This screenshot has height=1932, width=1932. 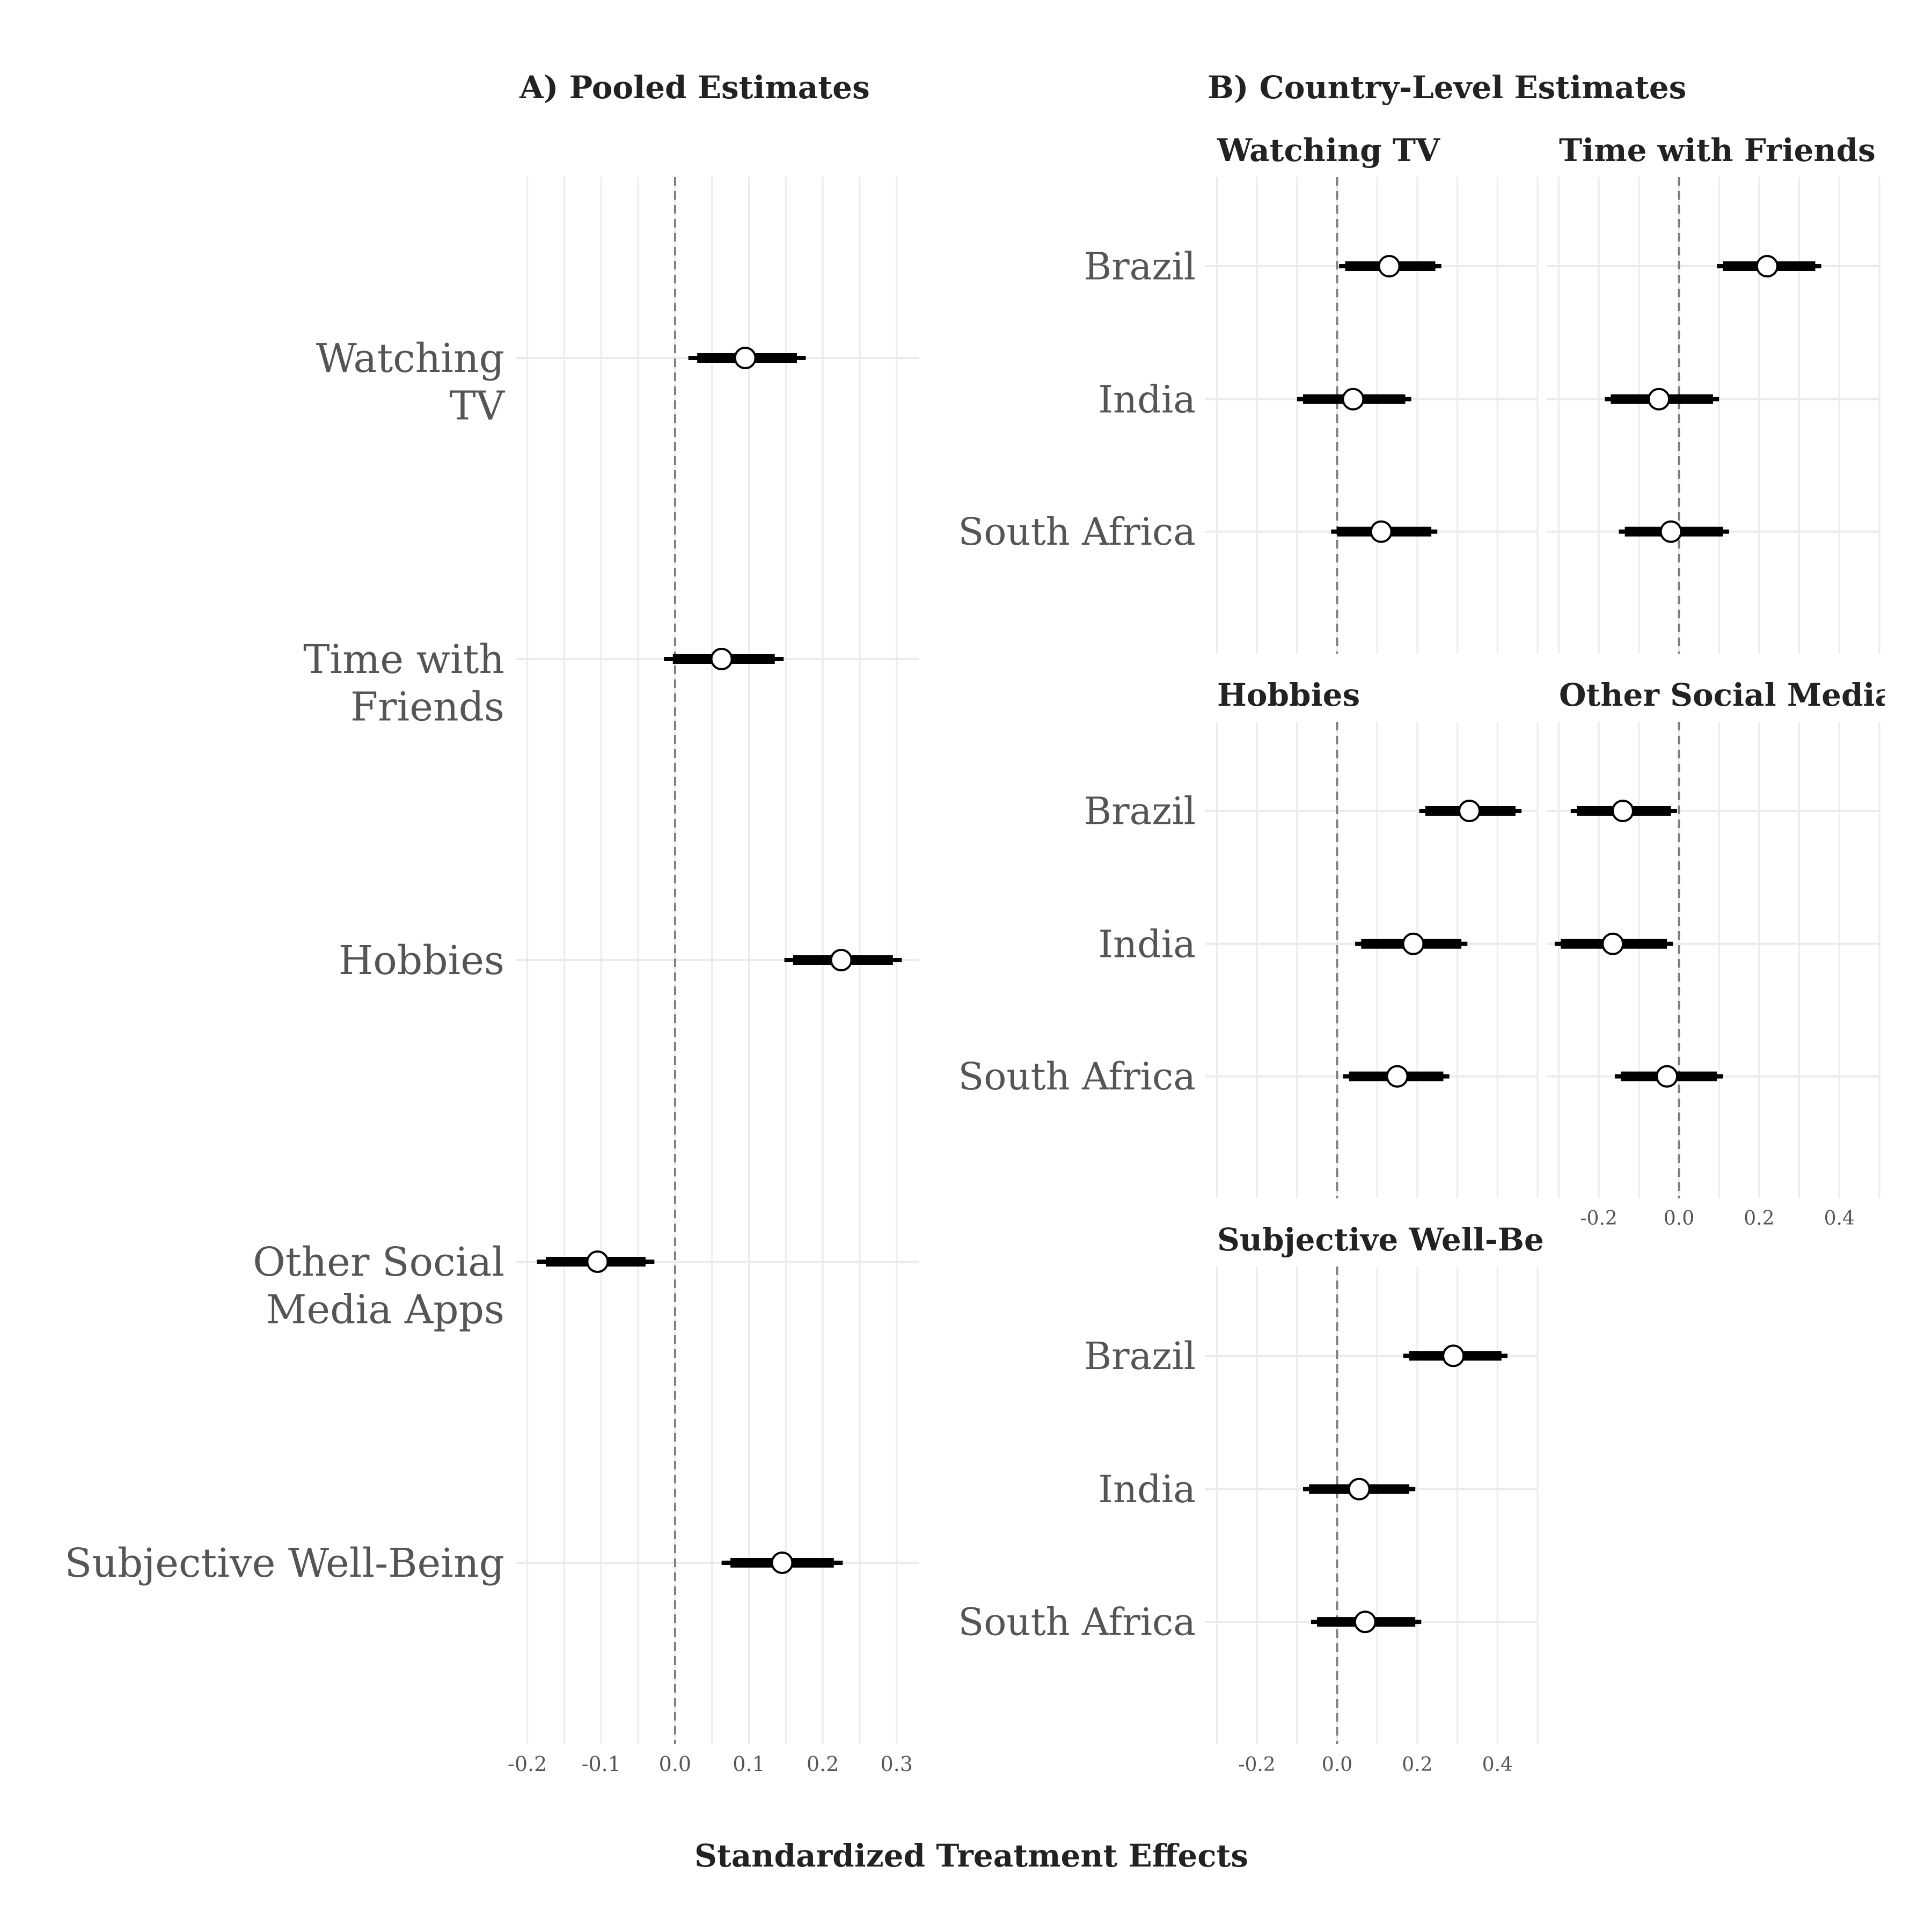 What do you see at coordinates (601, 1764) in the screenshot?
I see `x-tick-label: -0.1` at bounding box center [601, 1764].